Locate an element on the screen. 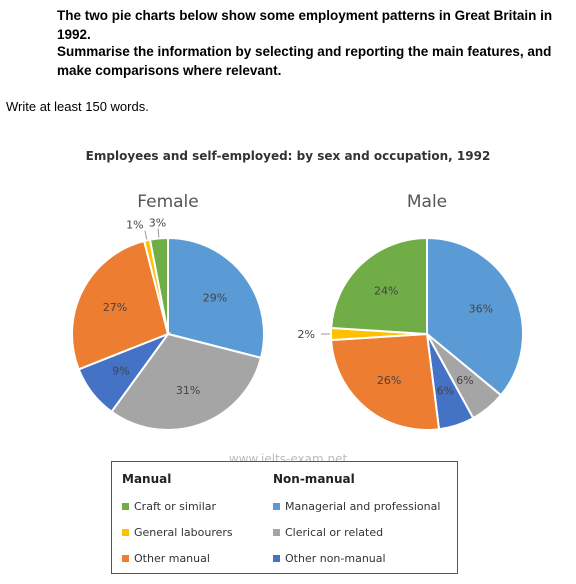 This screenshot has width=576, height=584. data-label-female-managerial-and-professional: 29% is located at coordinates (215, 298).